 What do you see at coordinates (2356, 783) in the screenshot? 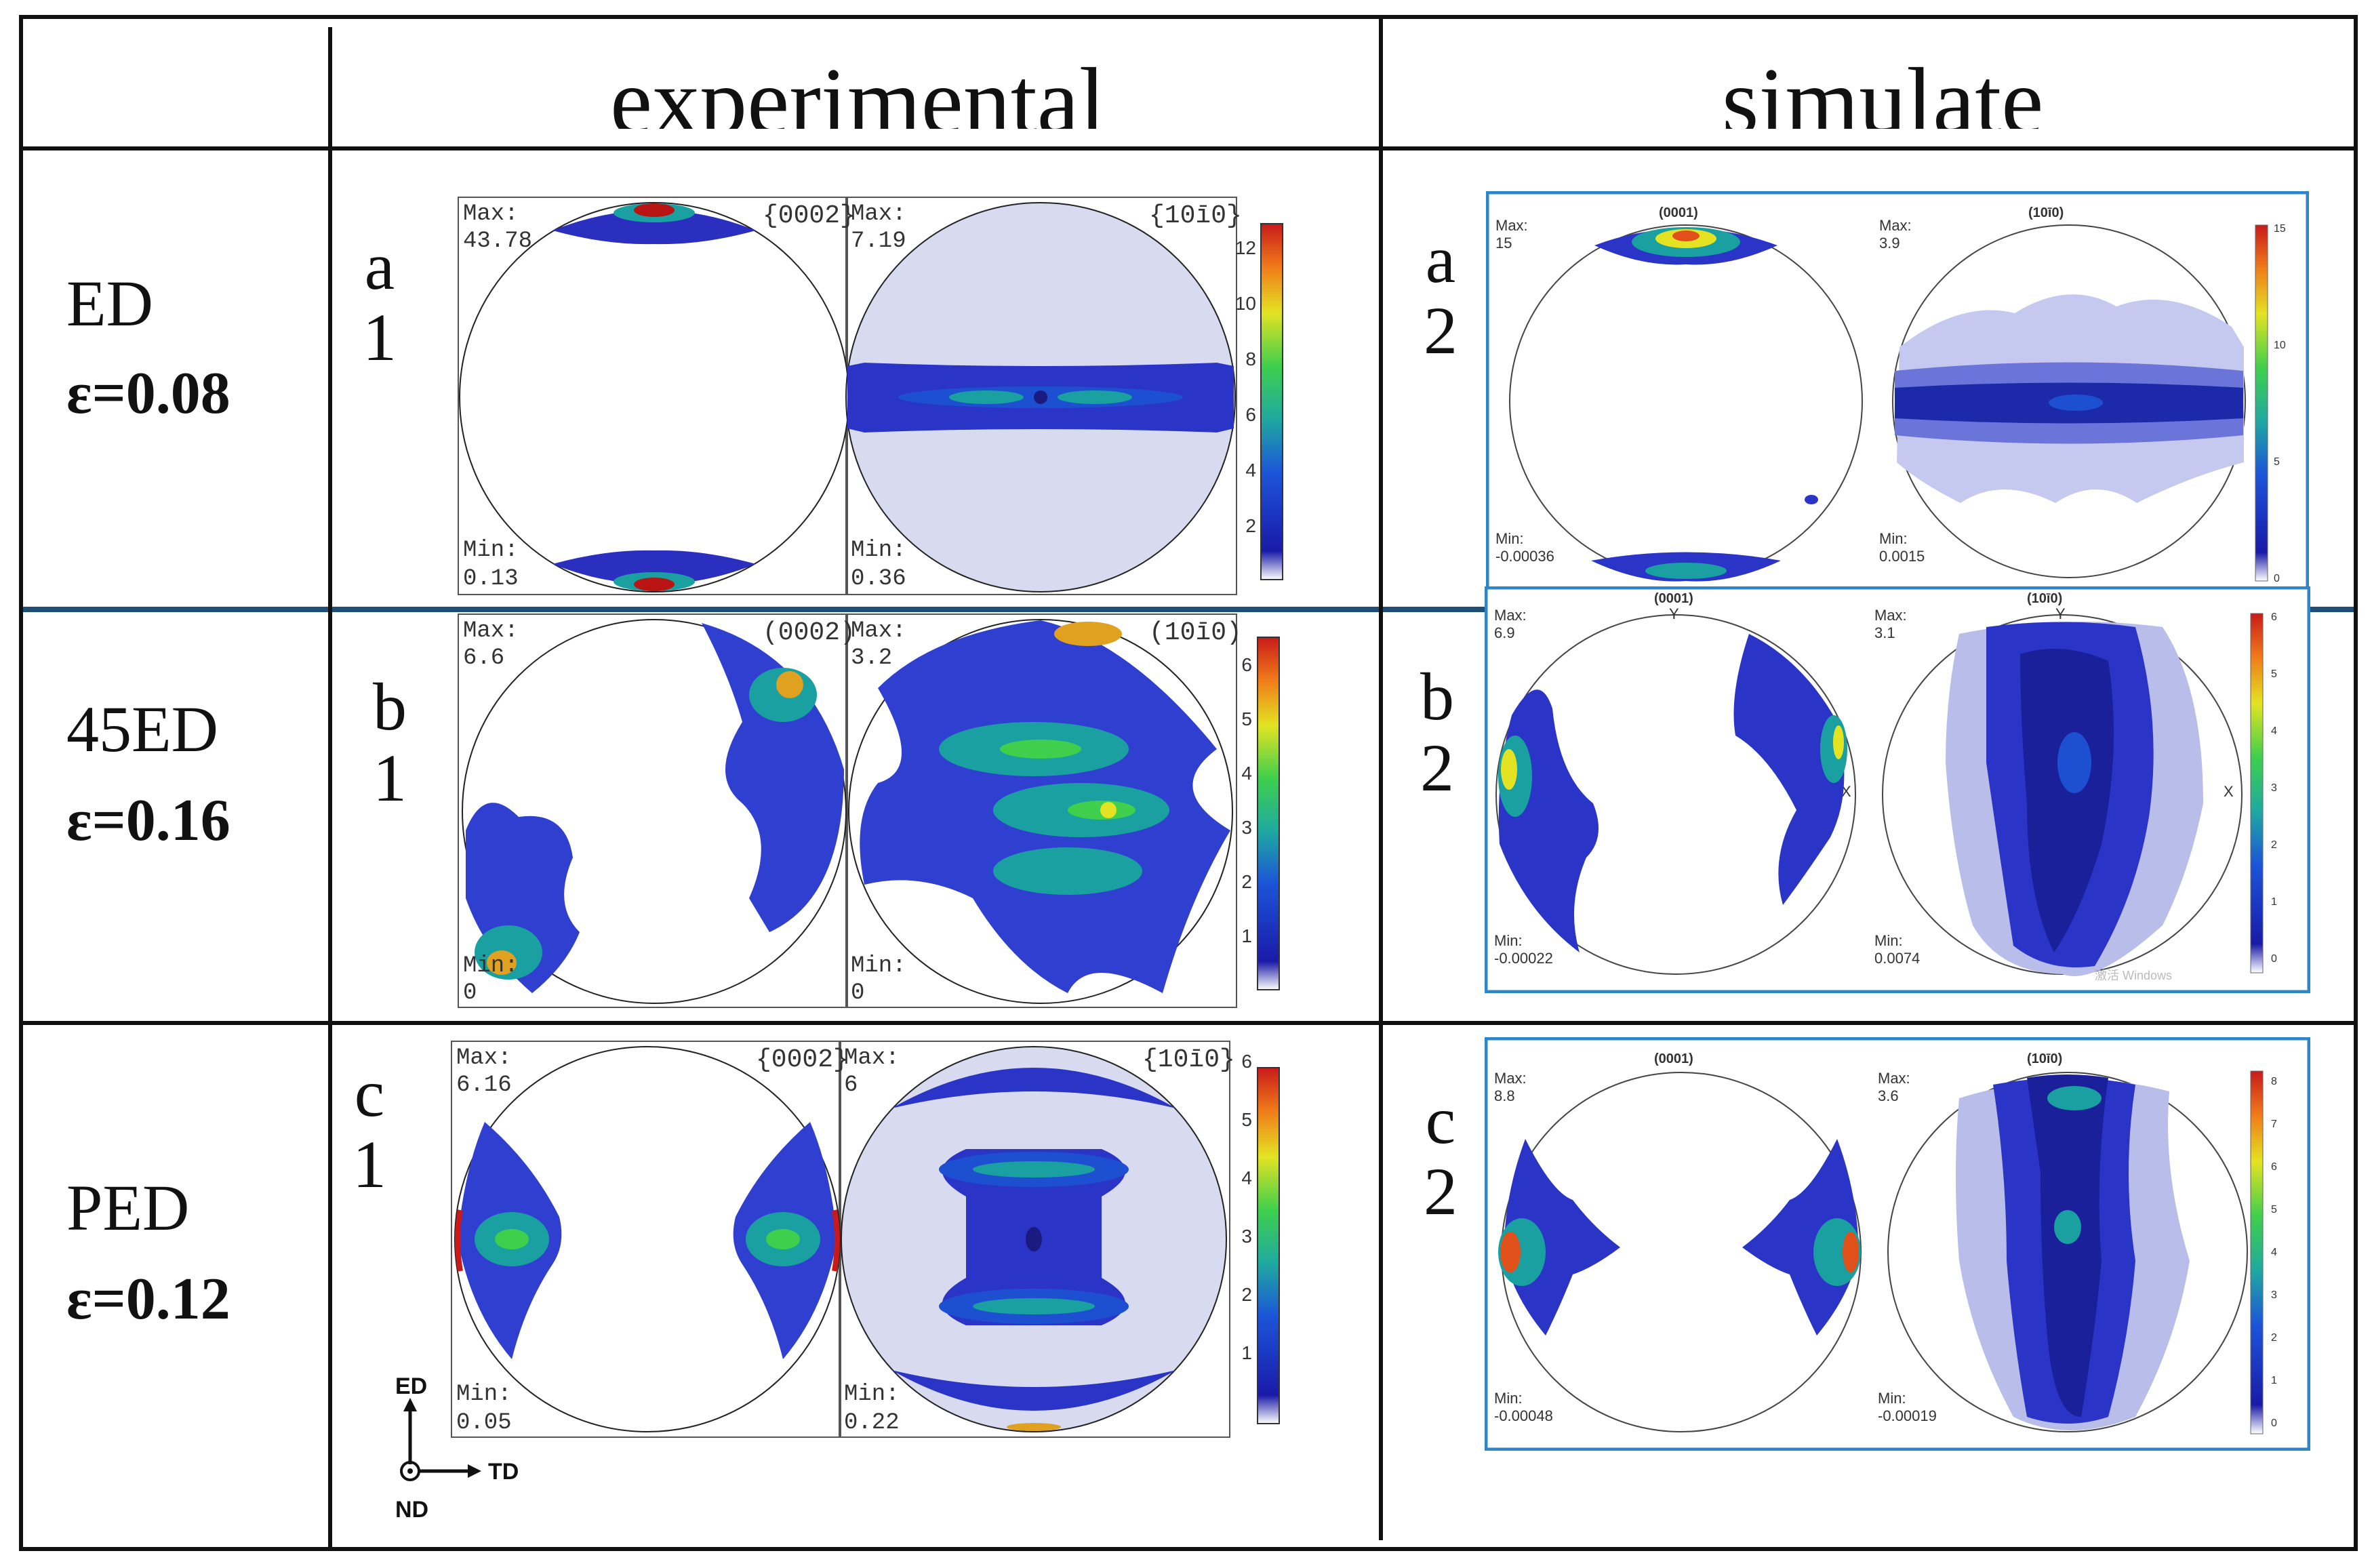
I see `table-right-border` at bounding box center [2356, 783].